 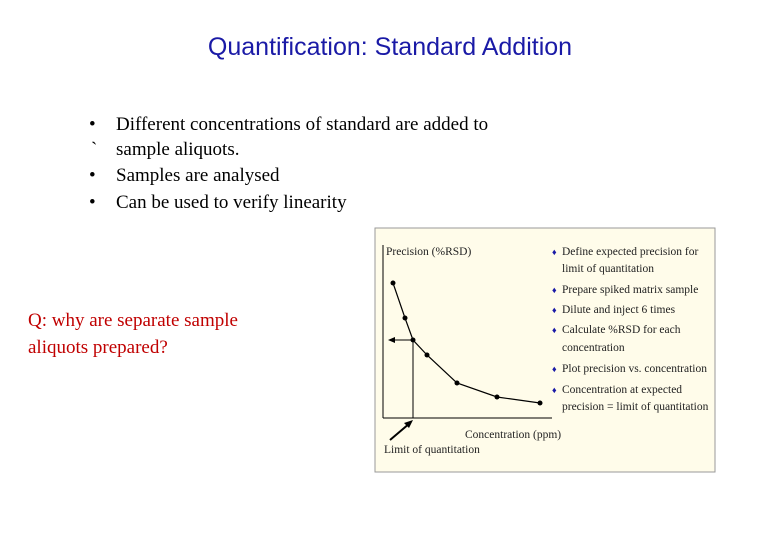 I want to click on slide-title: Quantification: Standard Addition, so click(x=390, y=47).